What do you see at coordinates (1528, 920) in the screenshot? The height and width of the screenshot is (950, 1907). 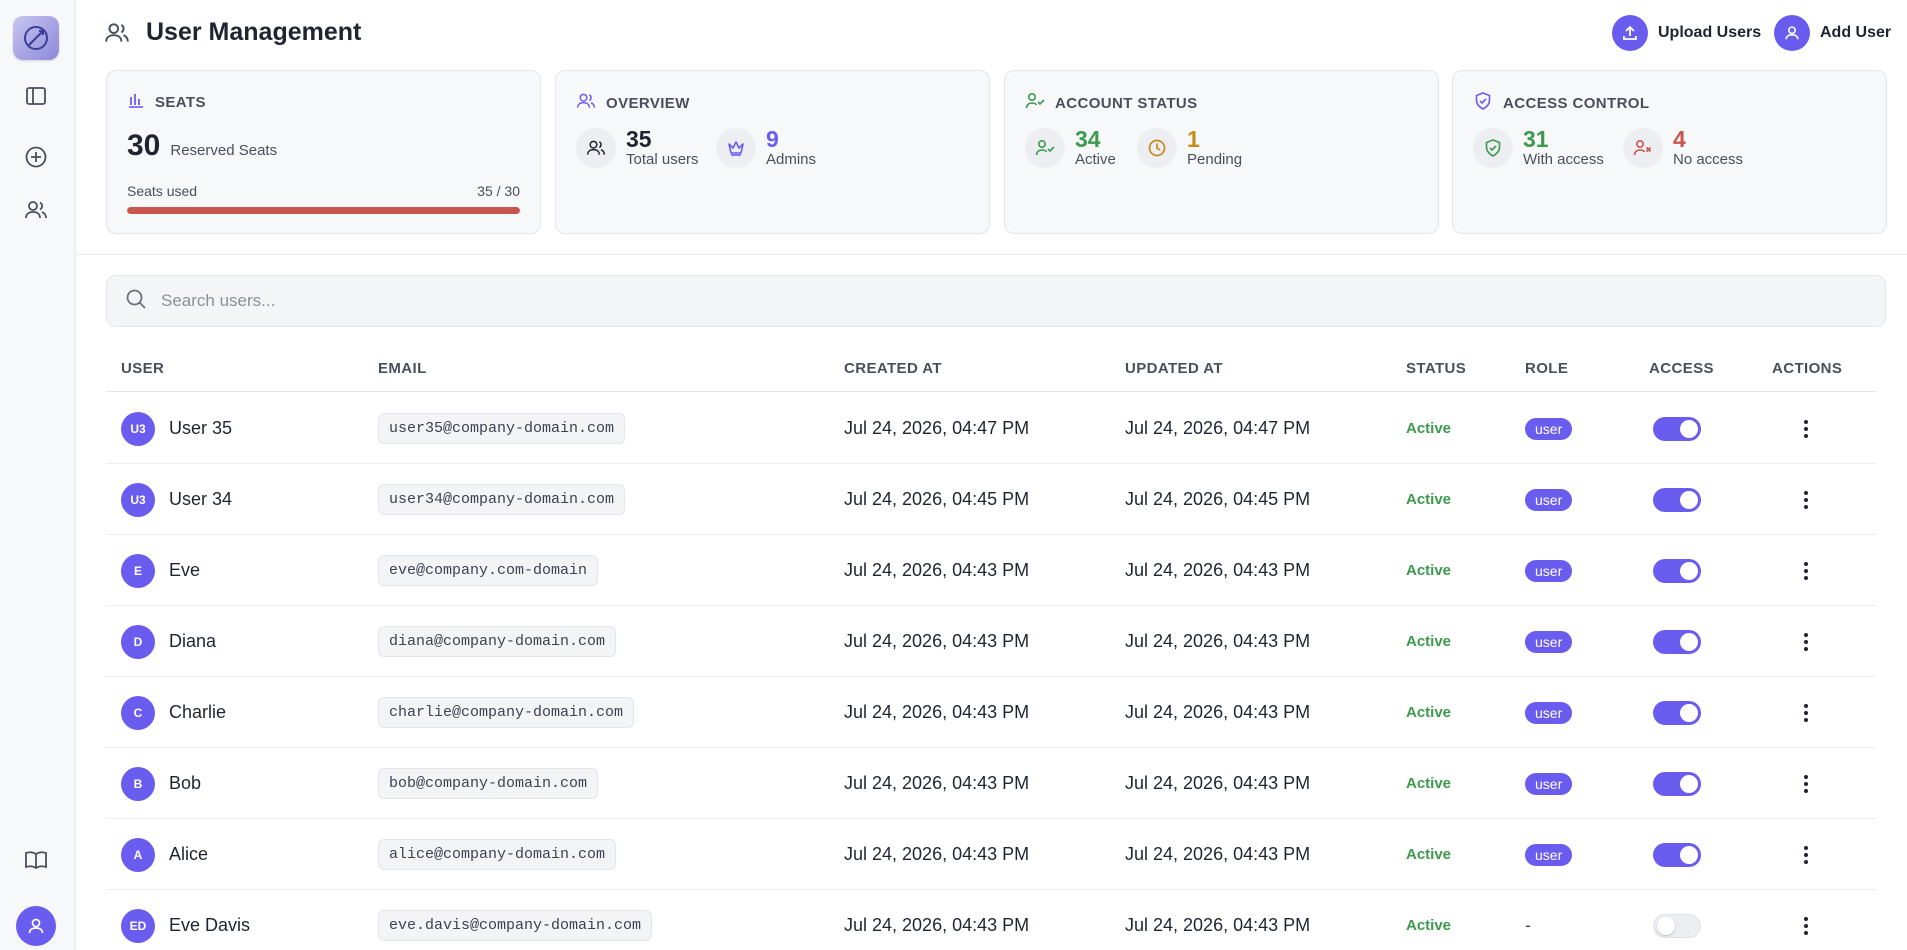 I see `role-cell: -` at bounding box center [1528, 920].